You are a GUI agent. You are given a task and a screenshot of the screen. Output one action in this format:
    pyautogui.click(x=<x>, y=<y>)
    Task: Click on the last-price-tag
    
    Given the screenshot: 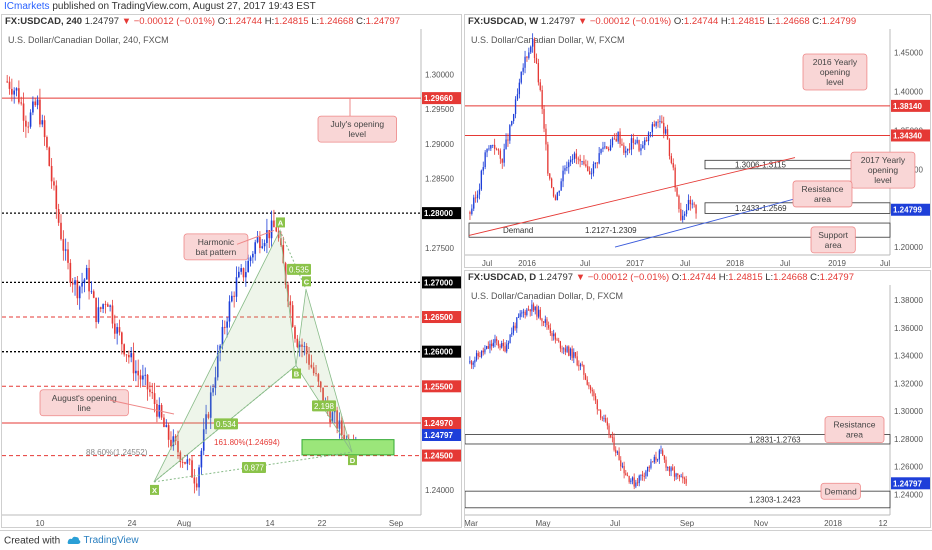 What is the action you would take?
    pyautogui.click(x=910, y=483)
    